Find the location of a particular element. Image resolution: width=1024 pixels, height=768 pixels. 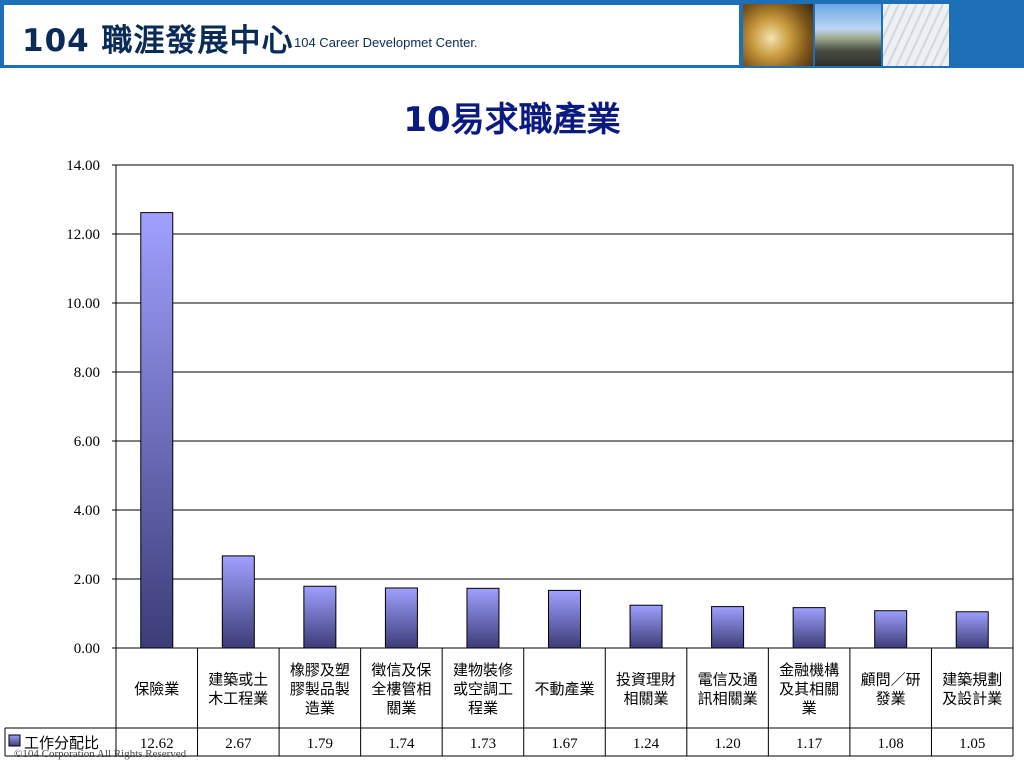

y-tick-label: 12.00 is located at coordinates (83, 235).